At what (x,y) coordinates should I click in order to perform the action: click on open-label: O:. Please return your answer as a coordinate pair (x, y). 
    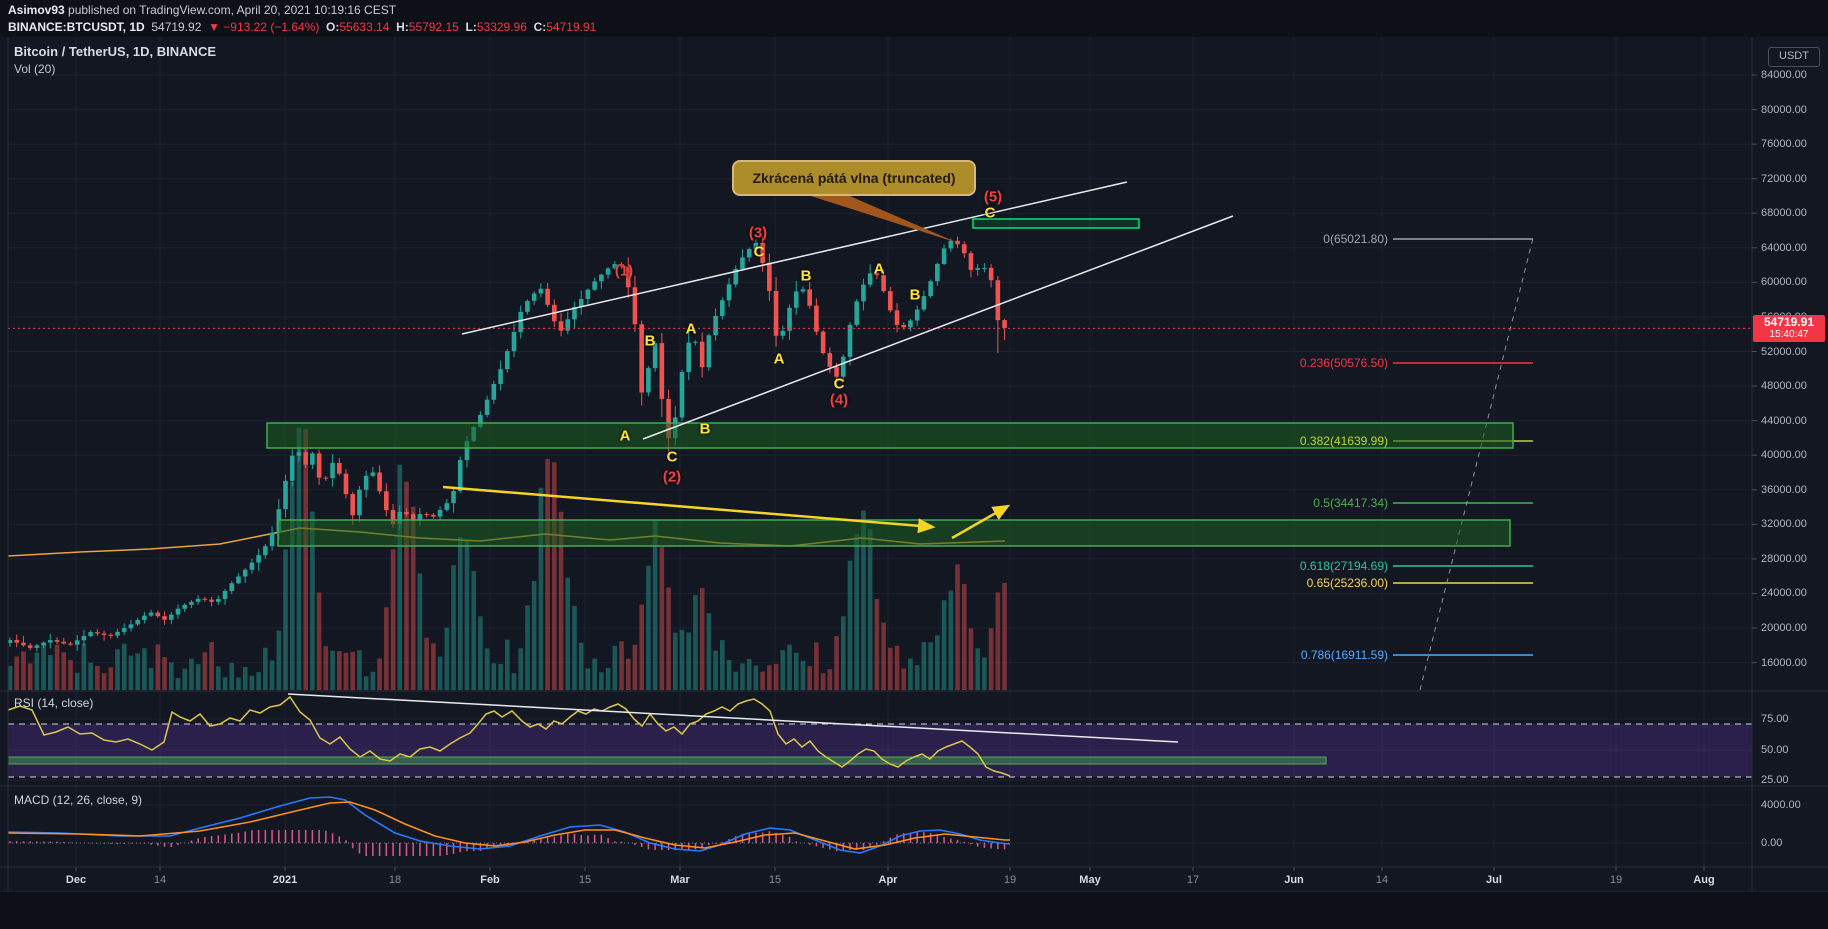
    Looking at the image, I should click on (333, 27).